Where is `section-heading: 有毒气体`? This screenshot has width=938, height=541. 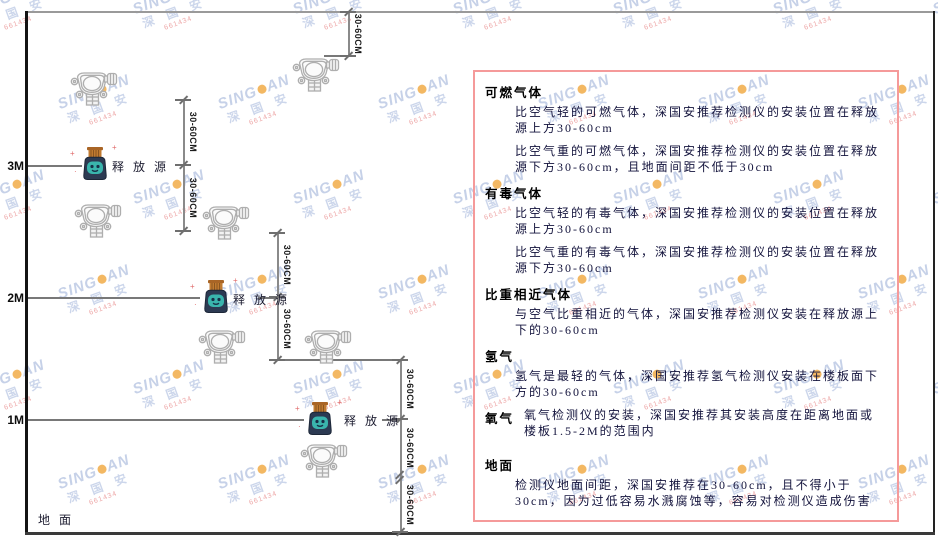 section-heading: 有毒气体 is located at coordinates (514, 194).